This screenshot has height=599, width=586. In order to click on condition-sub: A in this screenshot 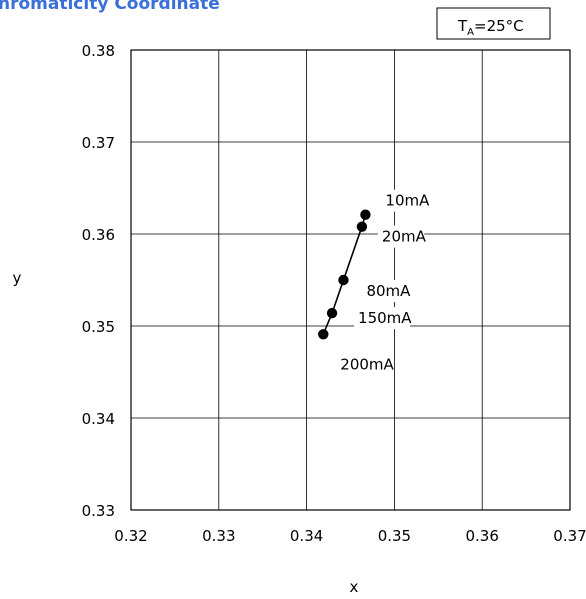, I will do `click(470, 32)`.